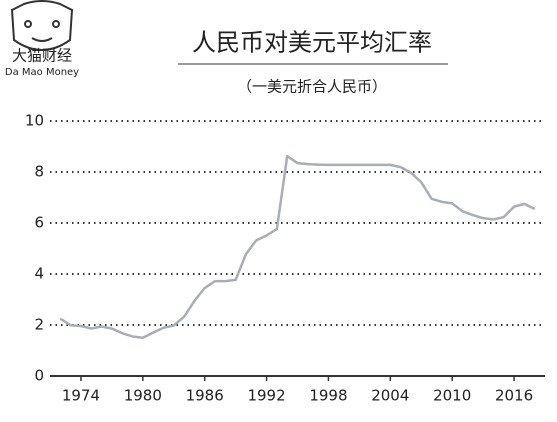  I want to click on y-tick-label: 10, so click(34, 121).